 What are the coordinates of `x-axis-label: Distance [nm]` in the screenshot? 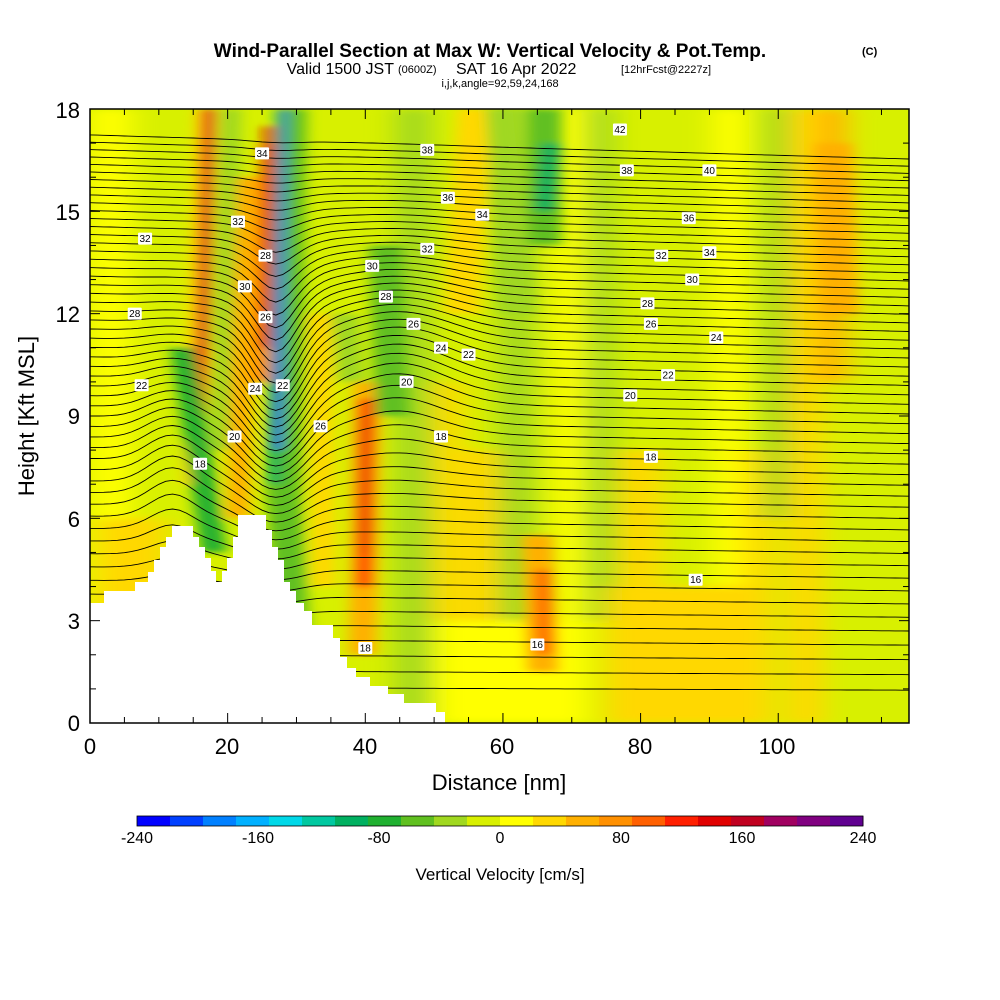 It's located at (499, 782).